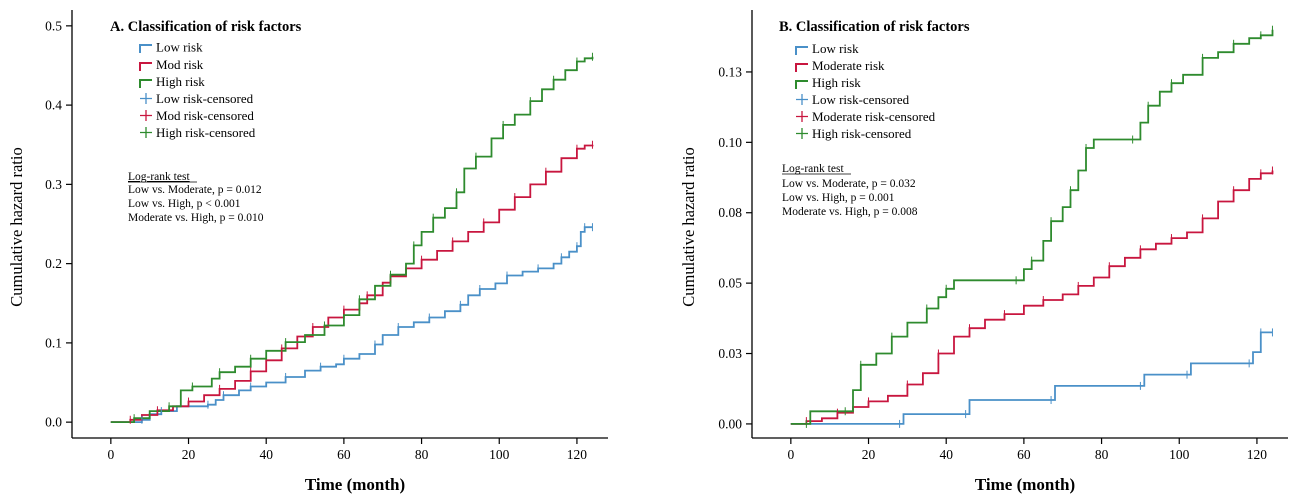 The width and height of the screenshot is (1292, 503). I want to click on legend-label: Mod risk, so click(180, 64).